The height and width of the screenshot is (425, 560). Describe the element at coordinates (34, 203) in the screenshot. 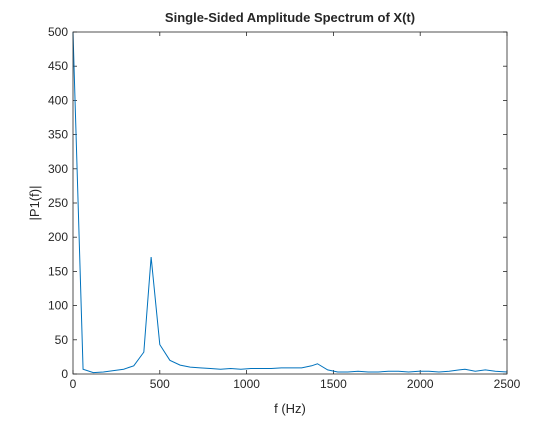

I see `y-axis-label: |P1(f)|` at that location.